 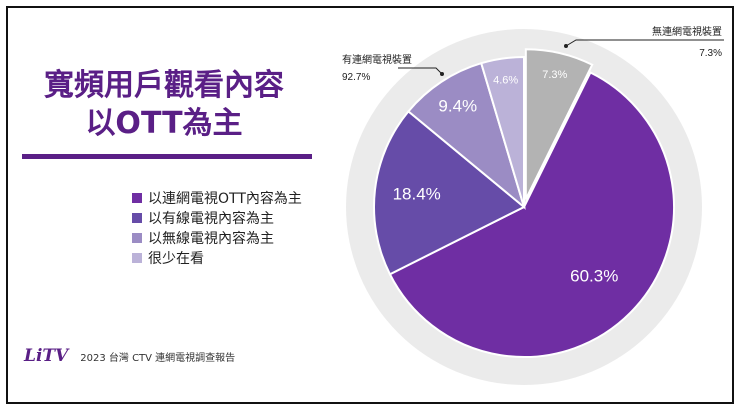 What do you see at coordinates (137, 218) in the screenshot?
I see `legend-swatch-cable` at bounding box center [137, 218].